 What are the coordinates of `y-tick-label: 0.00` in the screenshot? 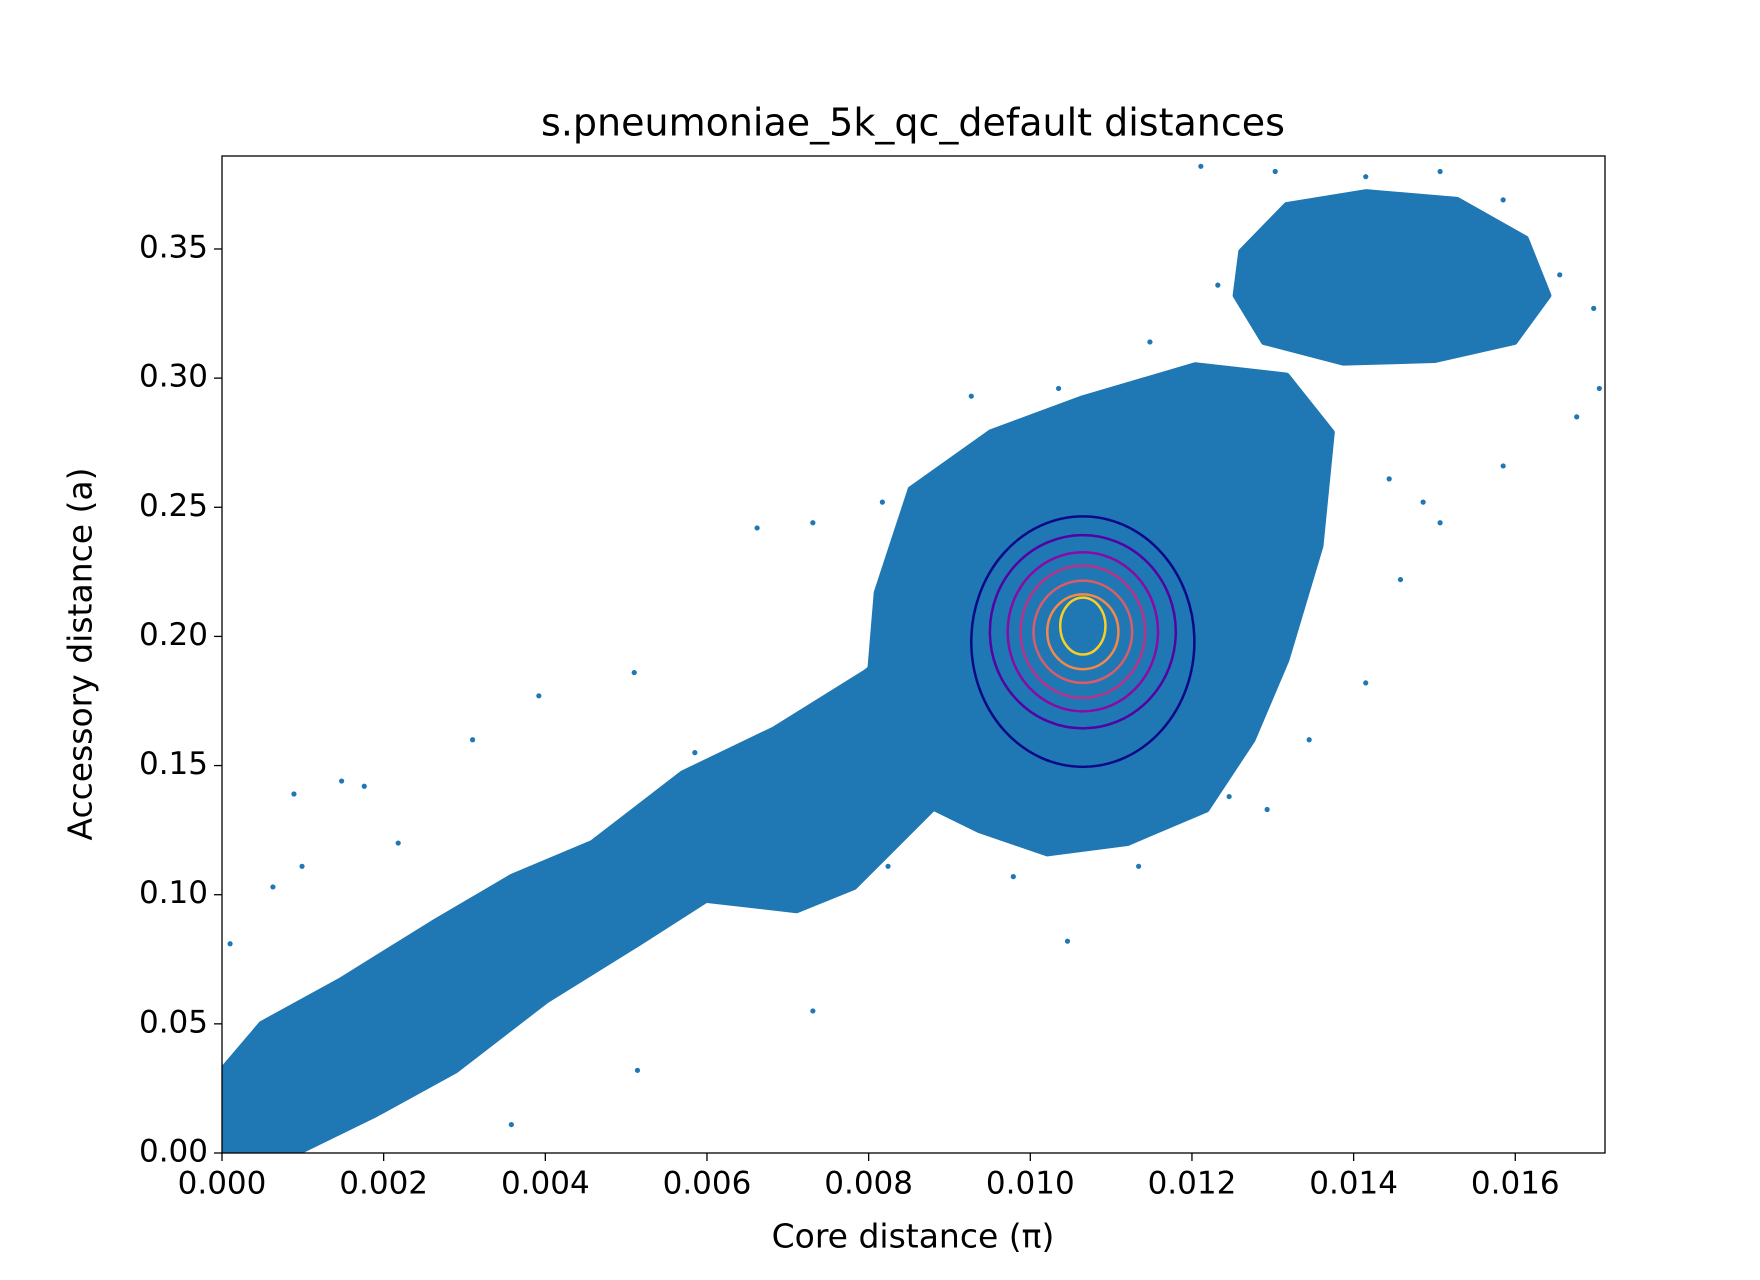 It's located at (173, 1152).